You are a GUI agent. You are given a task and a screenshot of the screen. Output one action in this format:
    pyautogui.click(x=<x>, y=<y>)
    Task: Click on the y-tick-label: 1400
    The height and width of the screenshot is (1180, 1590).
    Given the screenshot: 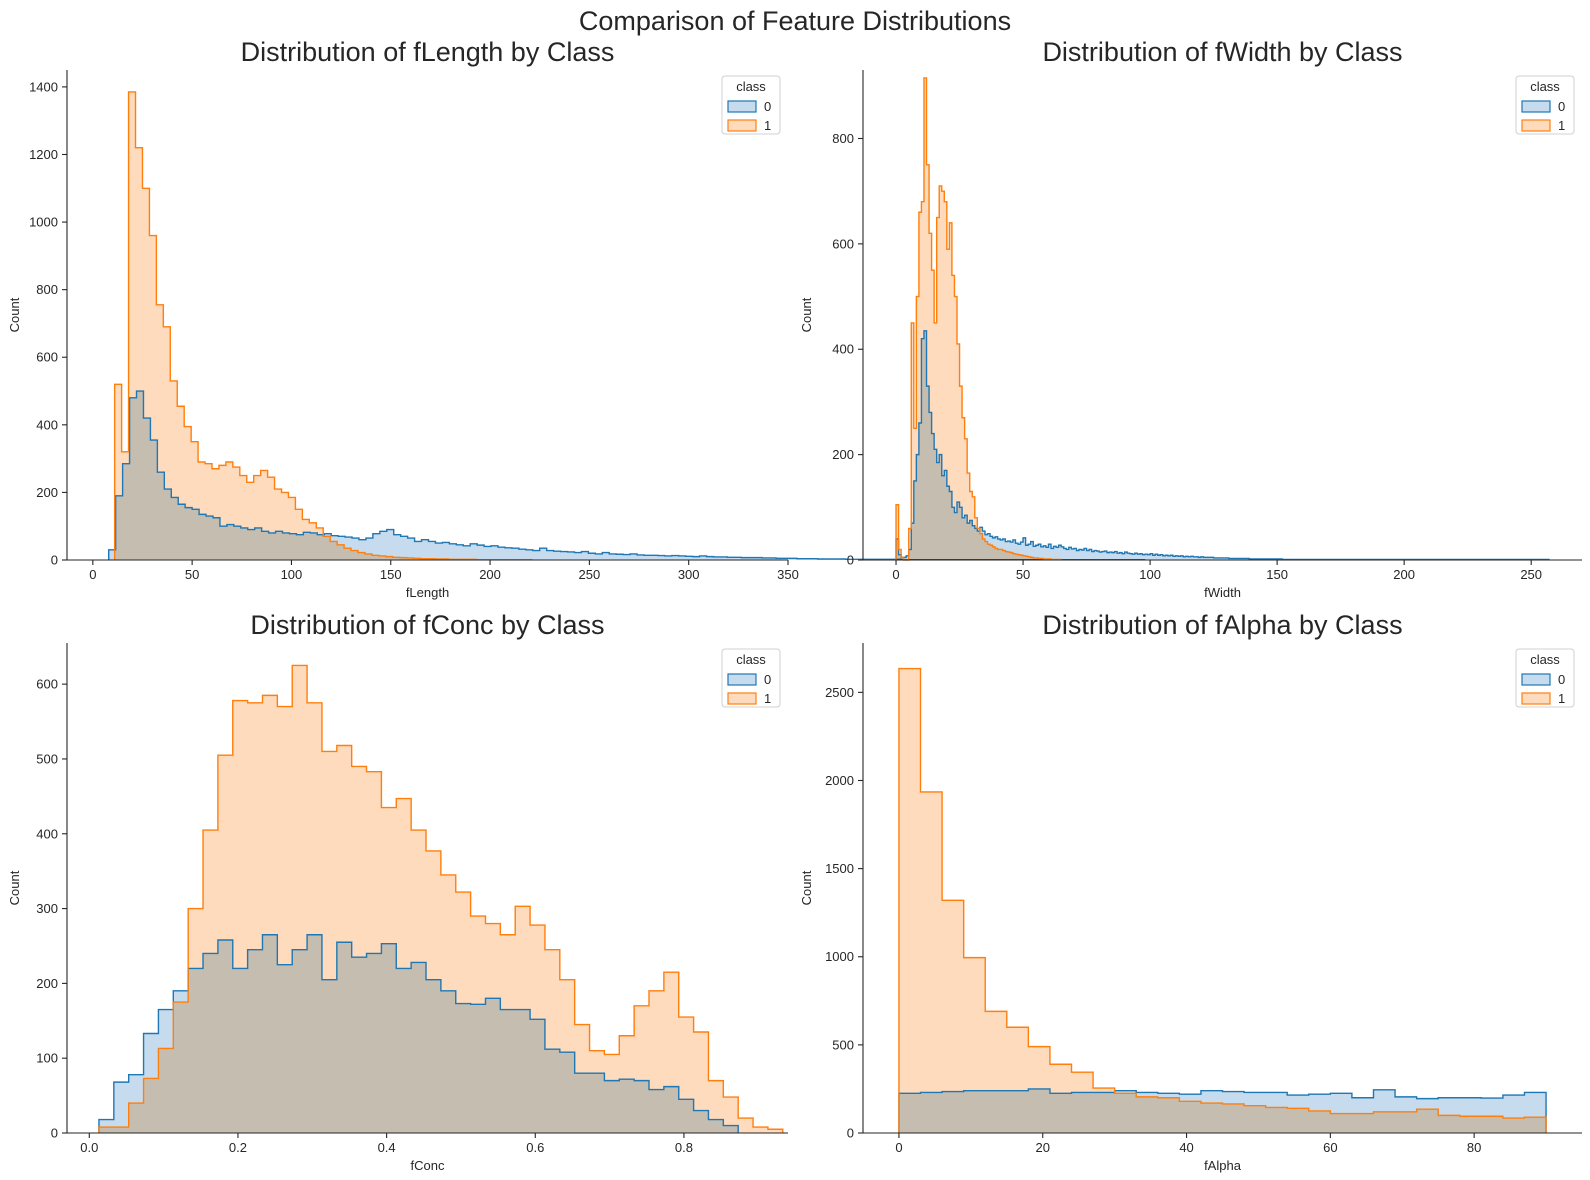 What is the action you would take?
    pyautogui.click(x=43, y=86)
    